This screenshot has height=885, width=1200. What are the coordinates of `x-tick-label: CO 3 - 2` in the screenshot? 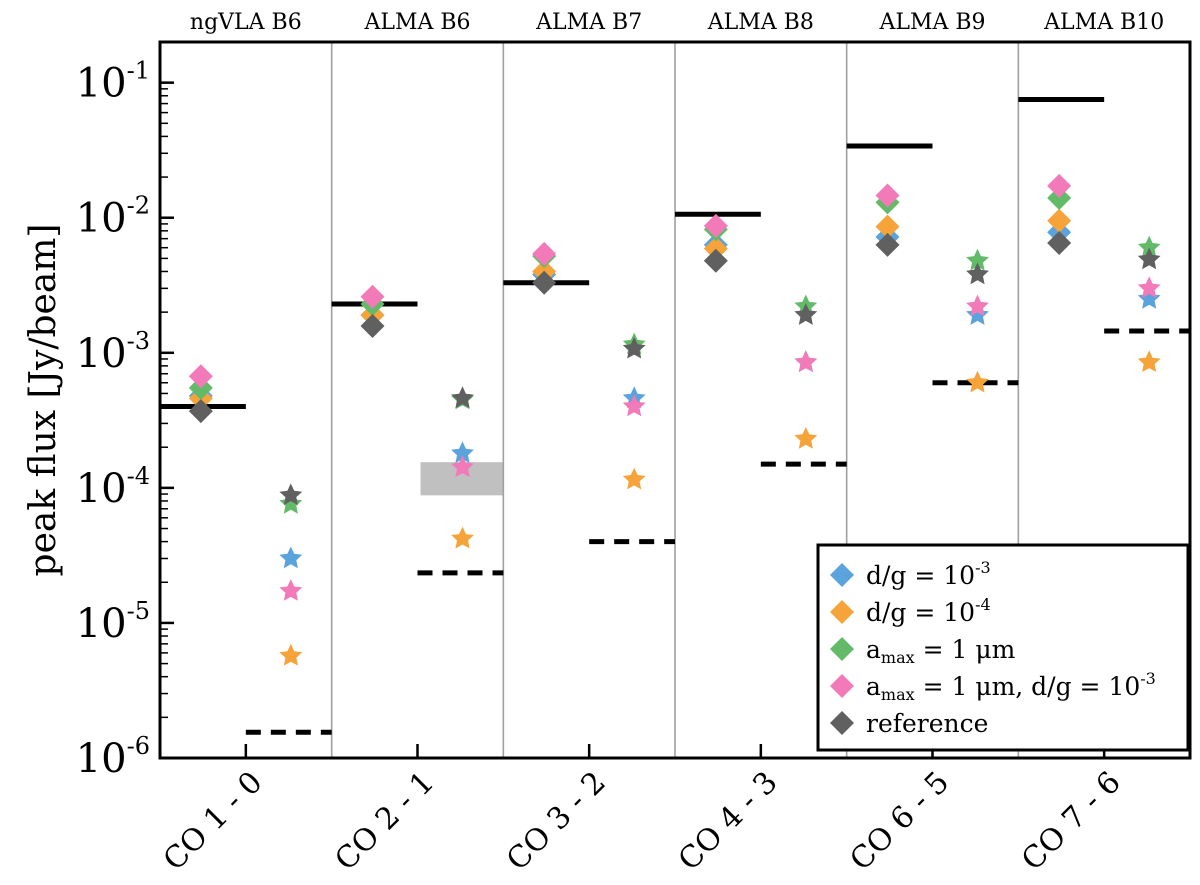 It's located at (556, 821).